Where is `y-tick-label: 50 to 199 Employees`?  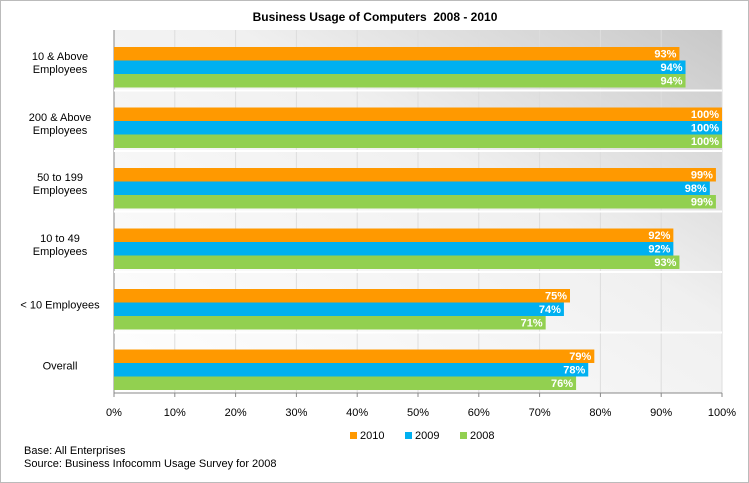 y-tick-label: 50 to 199 Employees is located at coordinates (60, 185).